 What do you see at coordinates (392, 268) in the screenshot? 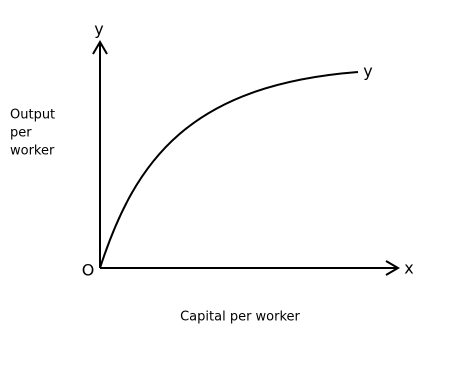
I see `x-axis-arrow` at bounding box center [392, 268].